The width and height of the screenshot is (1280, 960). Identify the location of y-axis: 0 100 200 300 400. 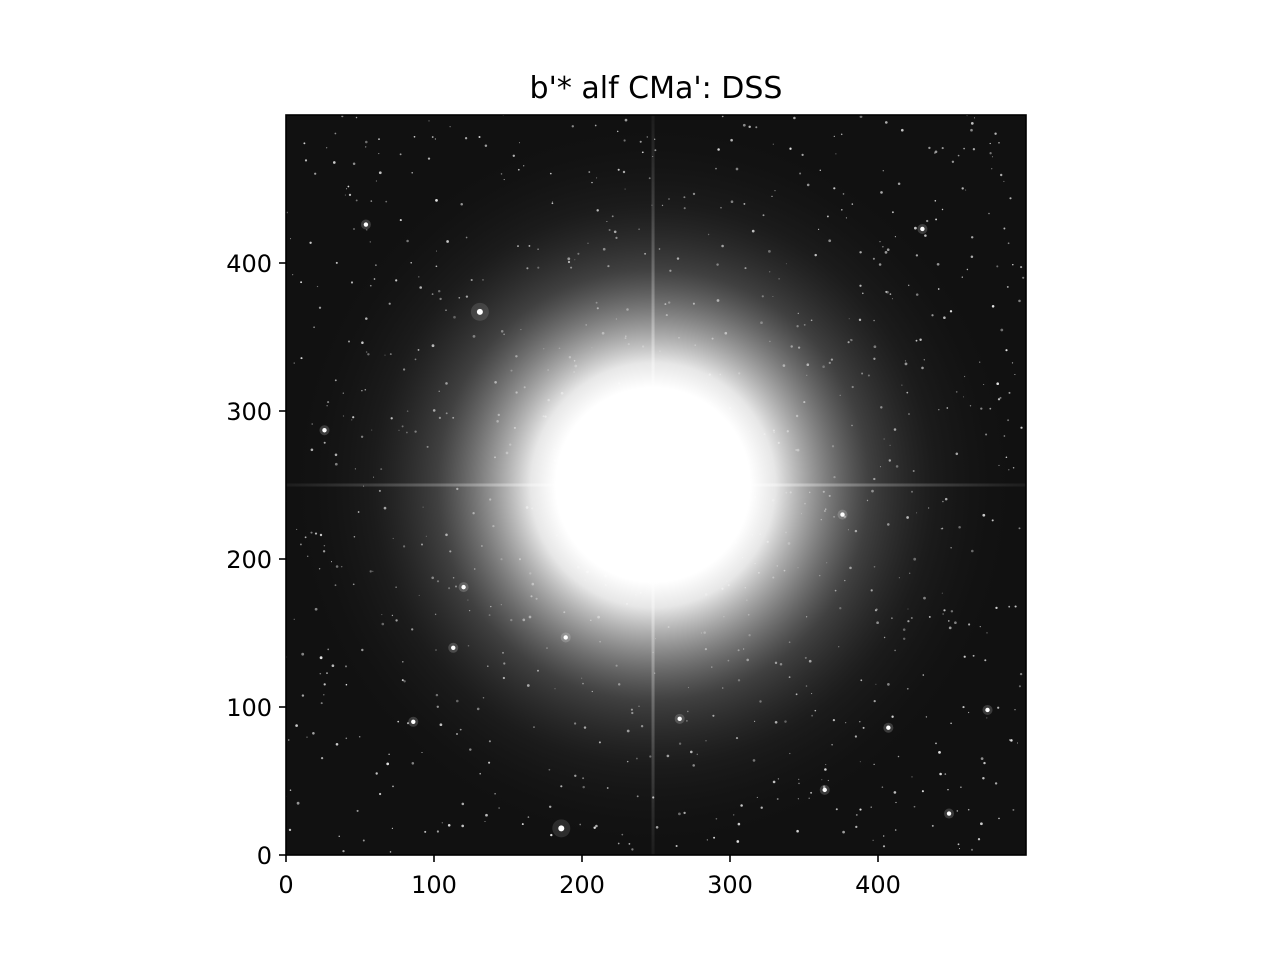
(256, 560).